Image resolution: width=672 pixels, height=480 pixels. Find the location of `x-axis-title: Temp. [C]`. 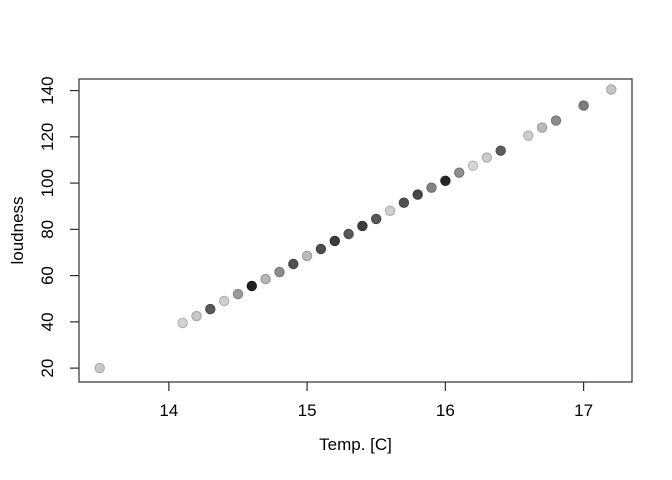

x-axis-title: Temp. [C] is located at coordinates (355, 444).